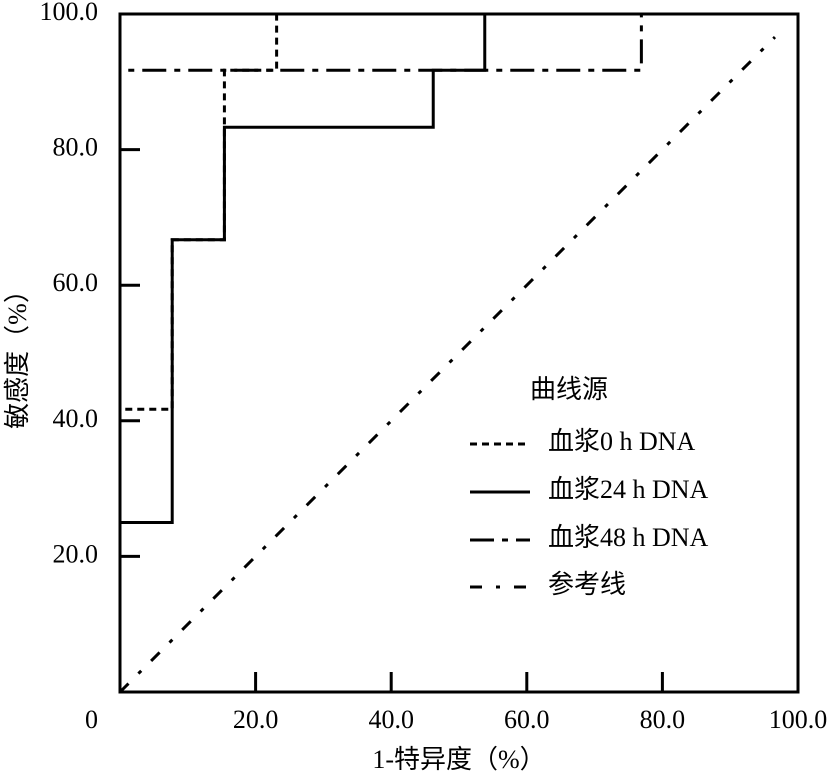 Image resolution: width=828 pixels, height=779 pixels. What do you see at coordinates (628, 537) in the screenshot?
I see `legend-label: 血浆48 h DNA` at bounding box center [628, 537].